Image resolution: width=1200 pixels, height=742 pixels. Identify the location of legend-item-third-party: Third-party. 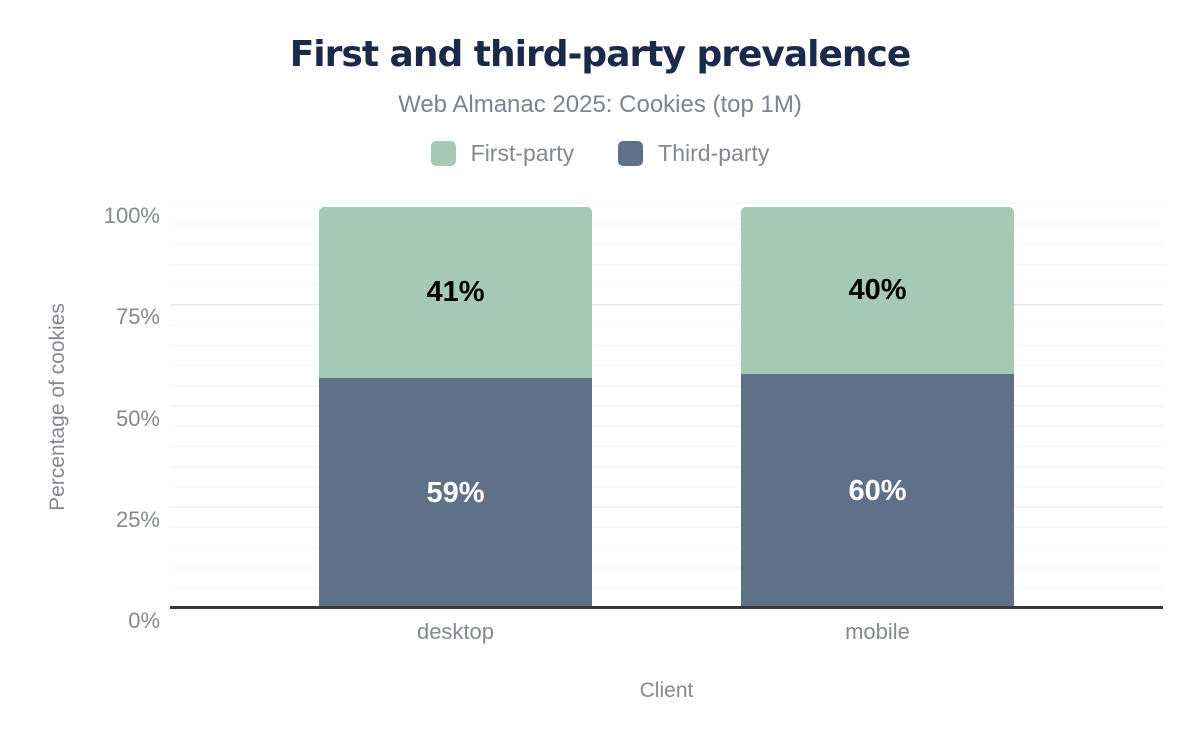
(693, 153).